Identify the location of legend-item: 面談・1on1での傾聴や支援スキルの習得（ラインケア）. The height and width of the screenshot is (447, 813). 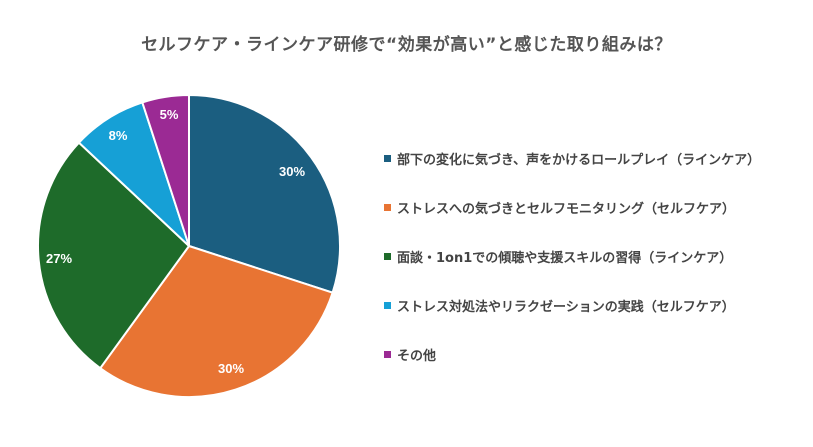
(572, 256).